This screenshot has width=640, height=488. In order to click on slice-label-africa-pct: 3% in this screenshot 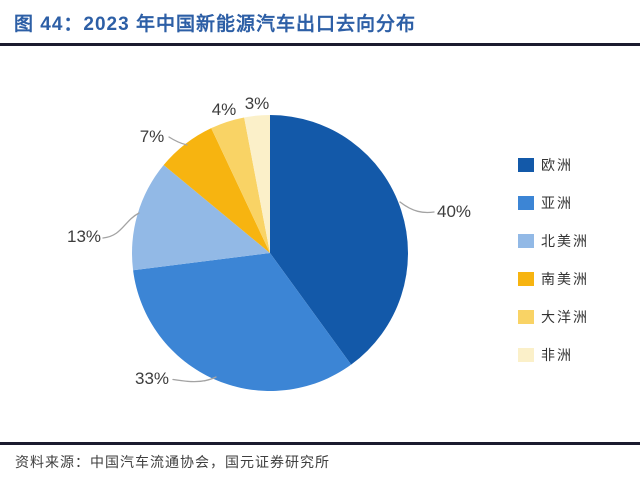, I will do `click(257, 103)`.